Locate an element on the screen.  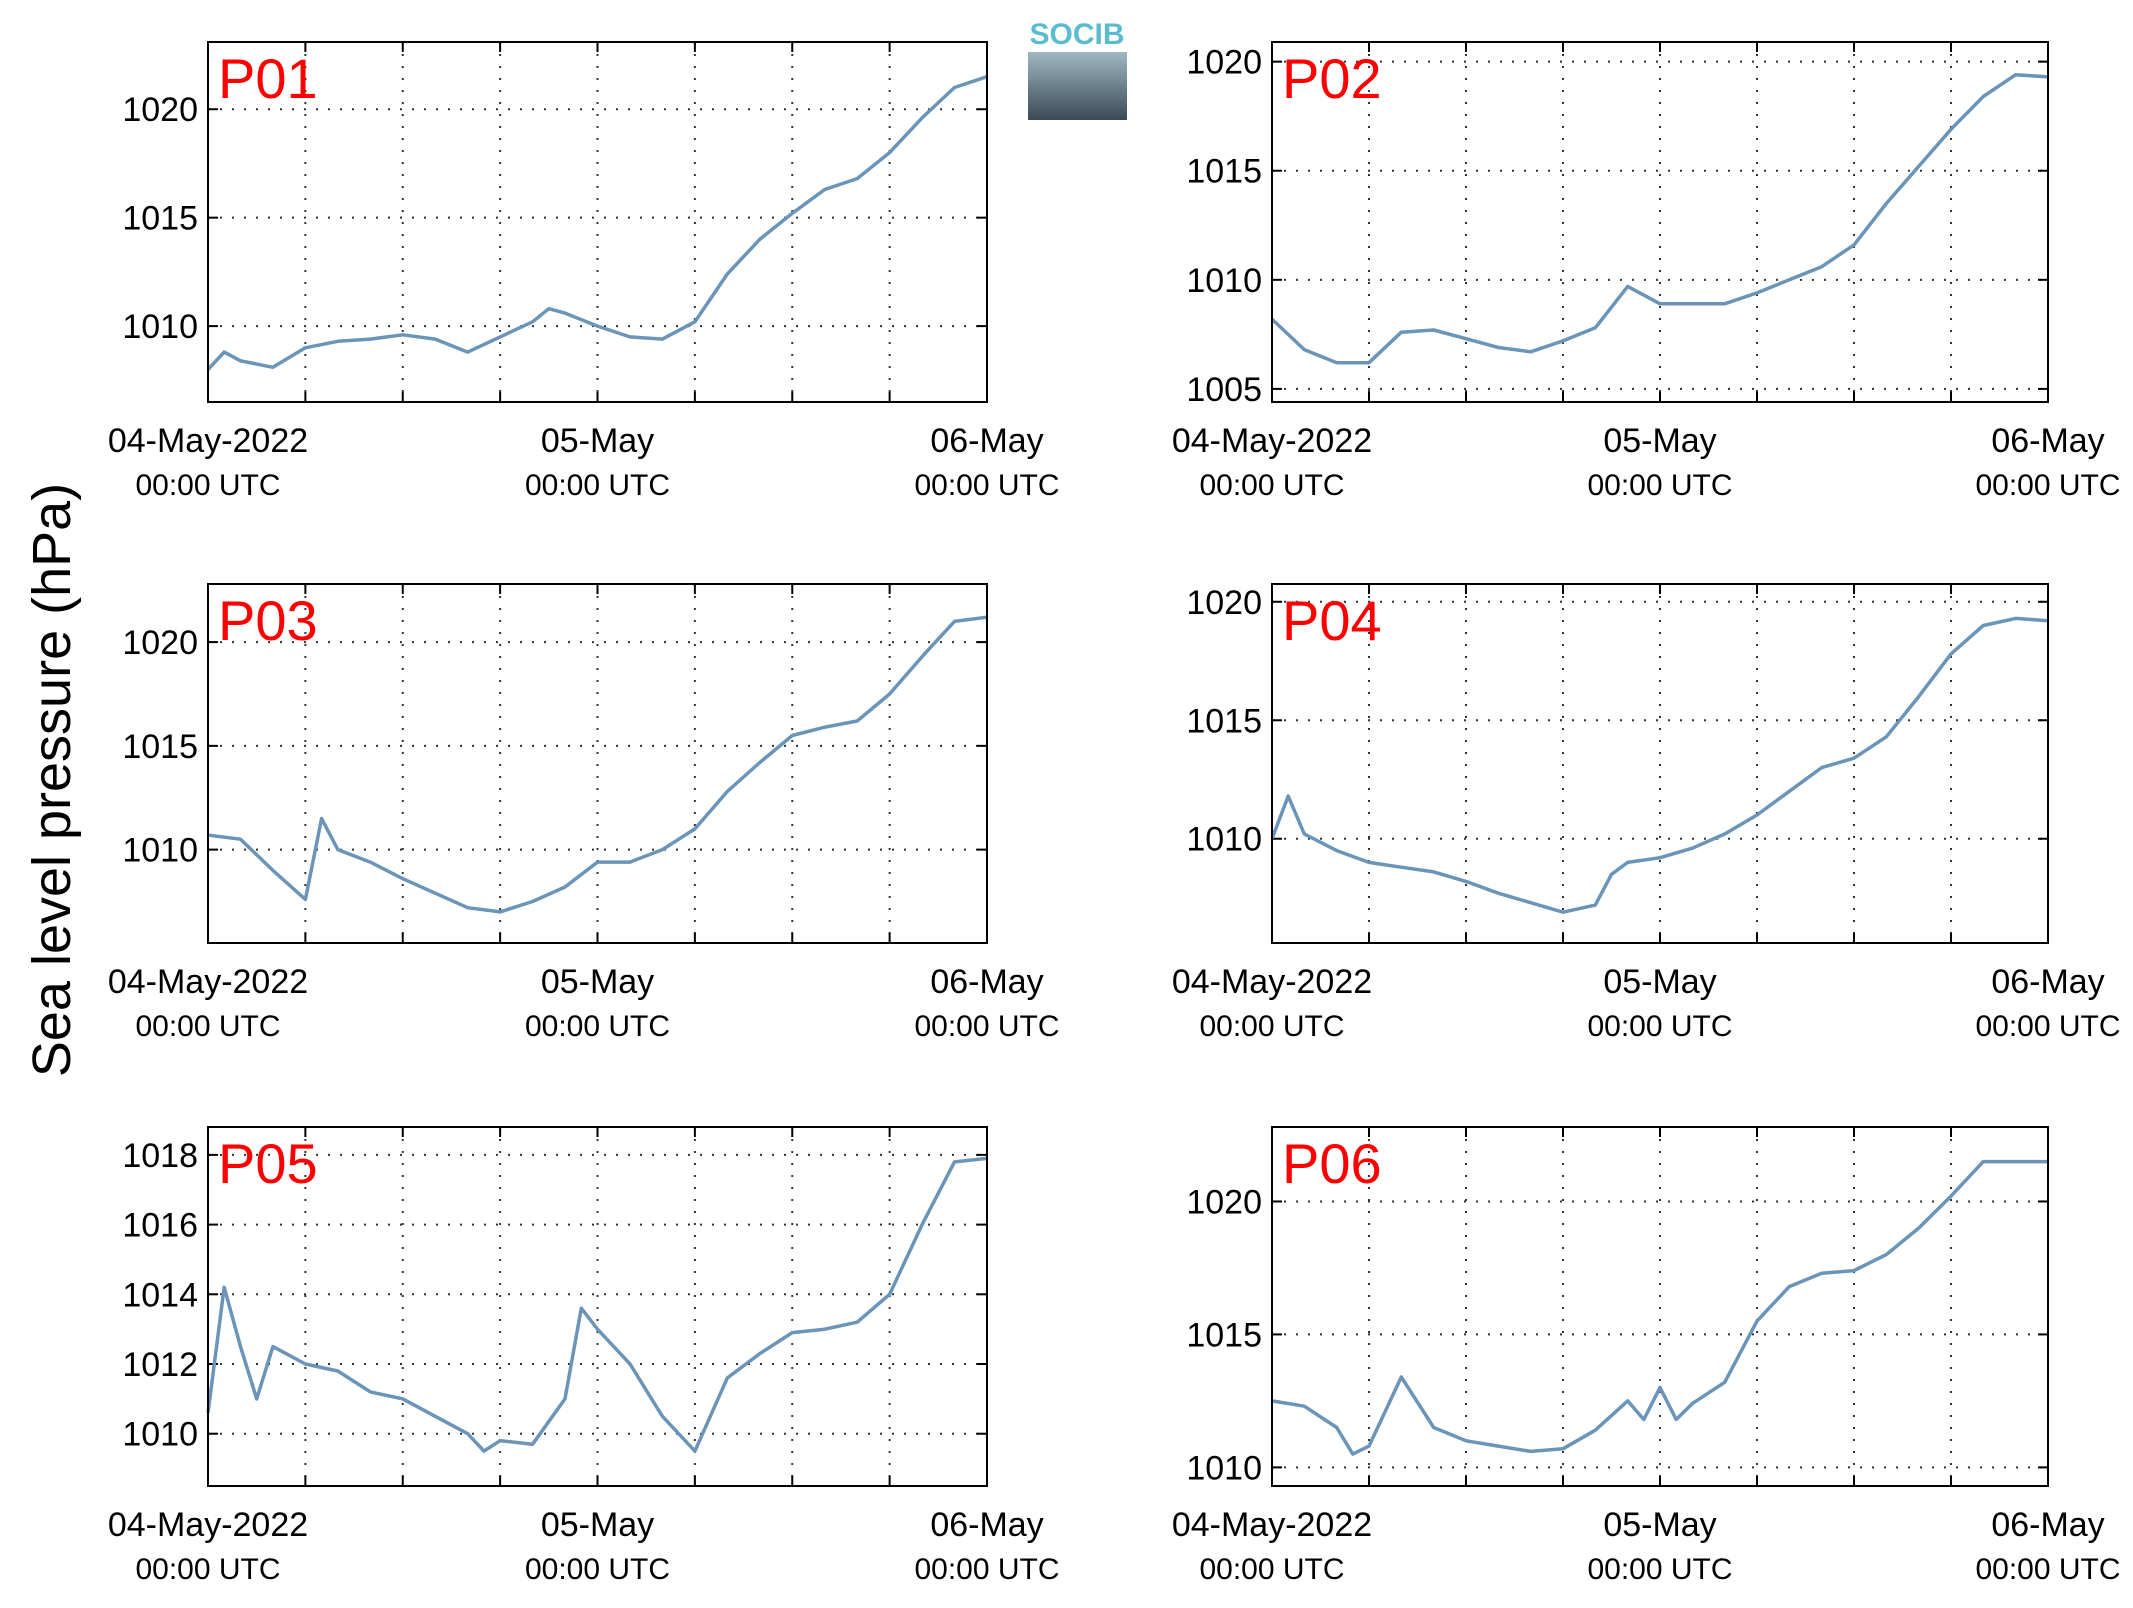
y-tick-label: 1016 is located at coordinates (160, 1226).